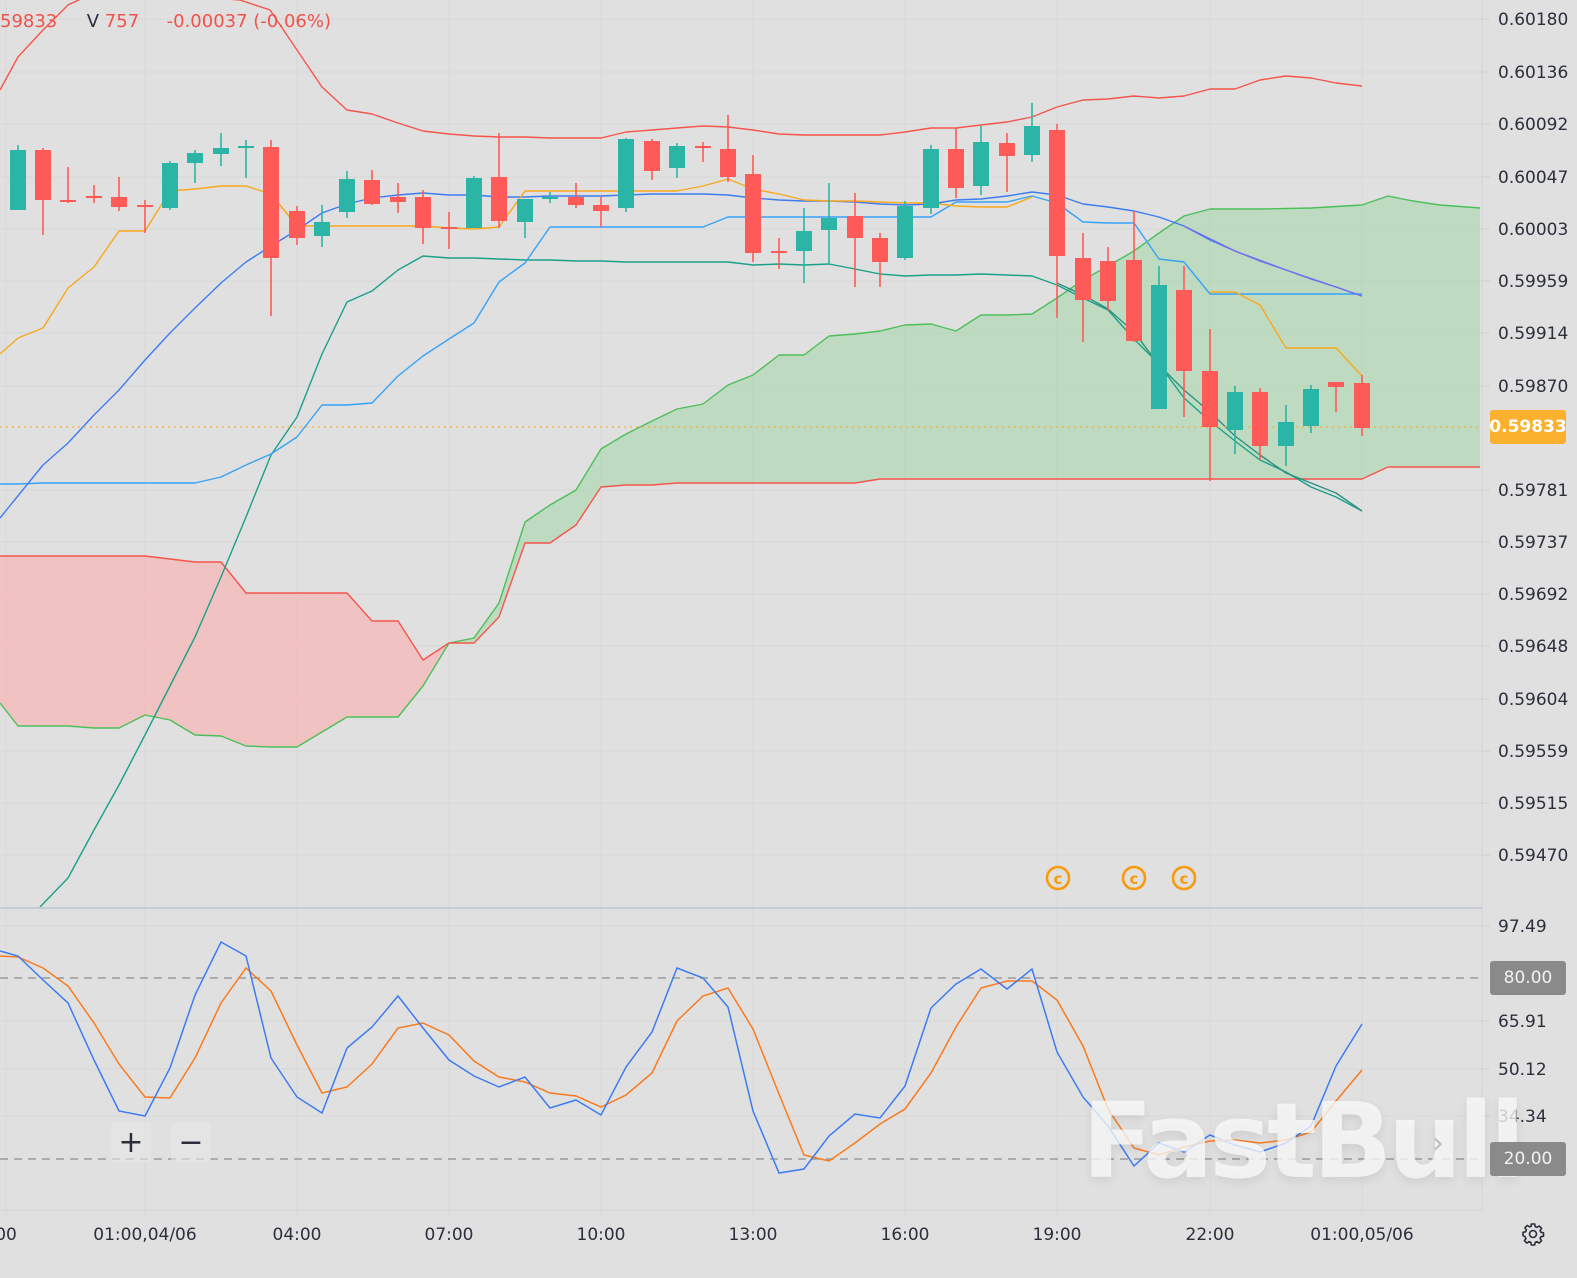 The width and height of the screenshot is (1577, 1278). What do you see at coordinates (1533, 20) in the screenshot?
I see `price-tick-label: 0.60180` at bounding box center [1533, 20].